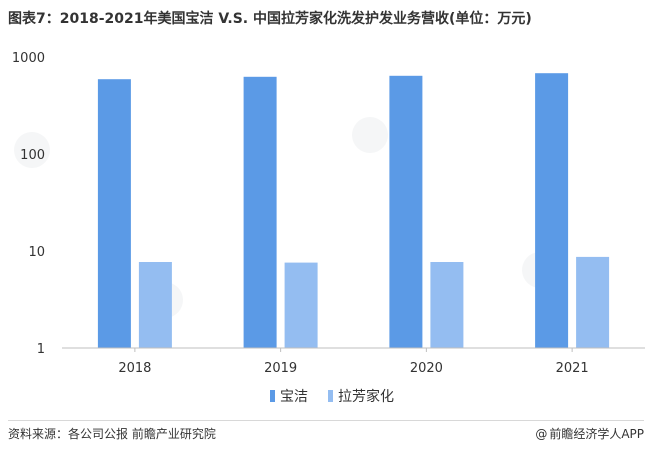 The width and height of the screenshot is (652, 452). Describe the element at coordinates (28, 204) in the screenshot. I see `y-axis: 1 10 100 1000` at that location.